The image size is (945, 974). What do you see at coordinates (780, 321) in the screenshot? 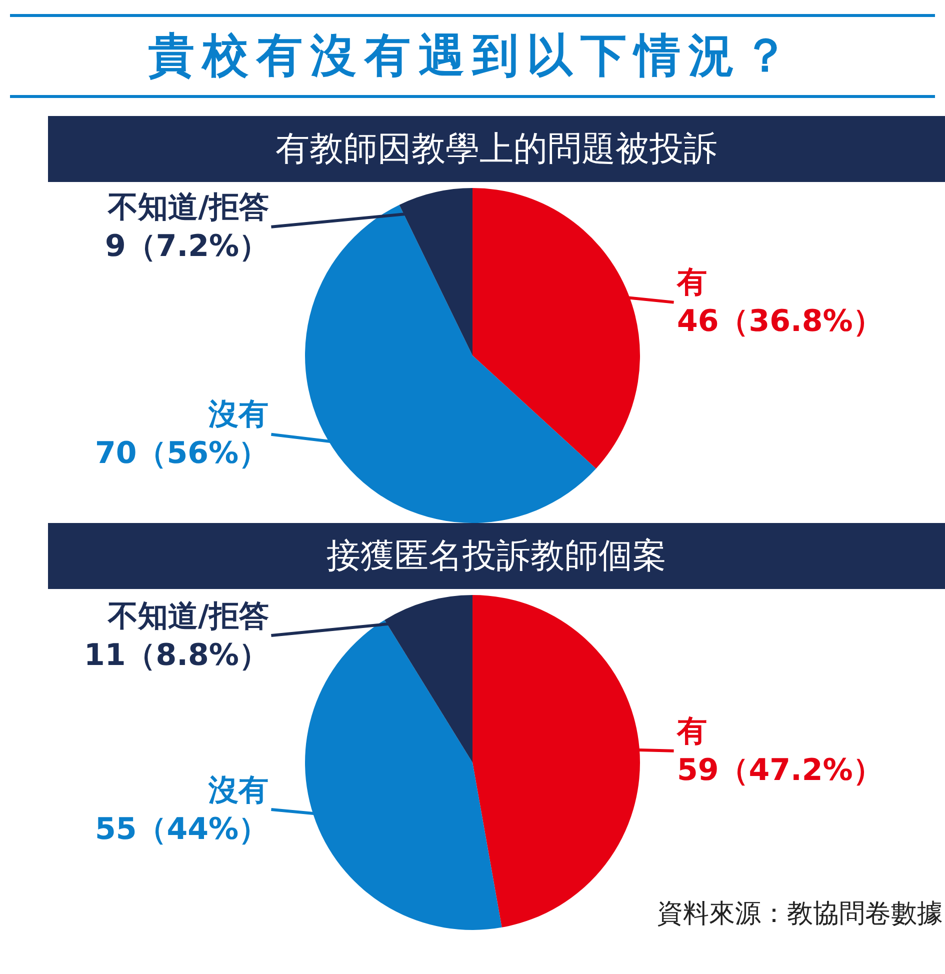
I see `data-label: 46（36.8%）` at bounding box center [780, 321].